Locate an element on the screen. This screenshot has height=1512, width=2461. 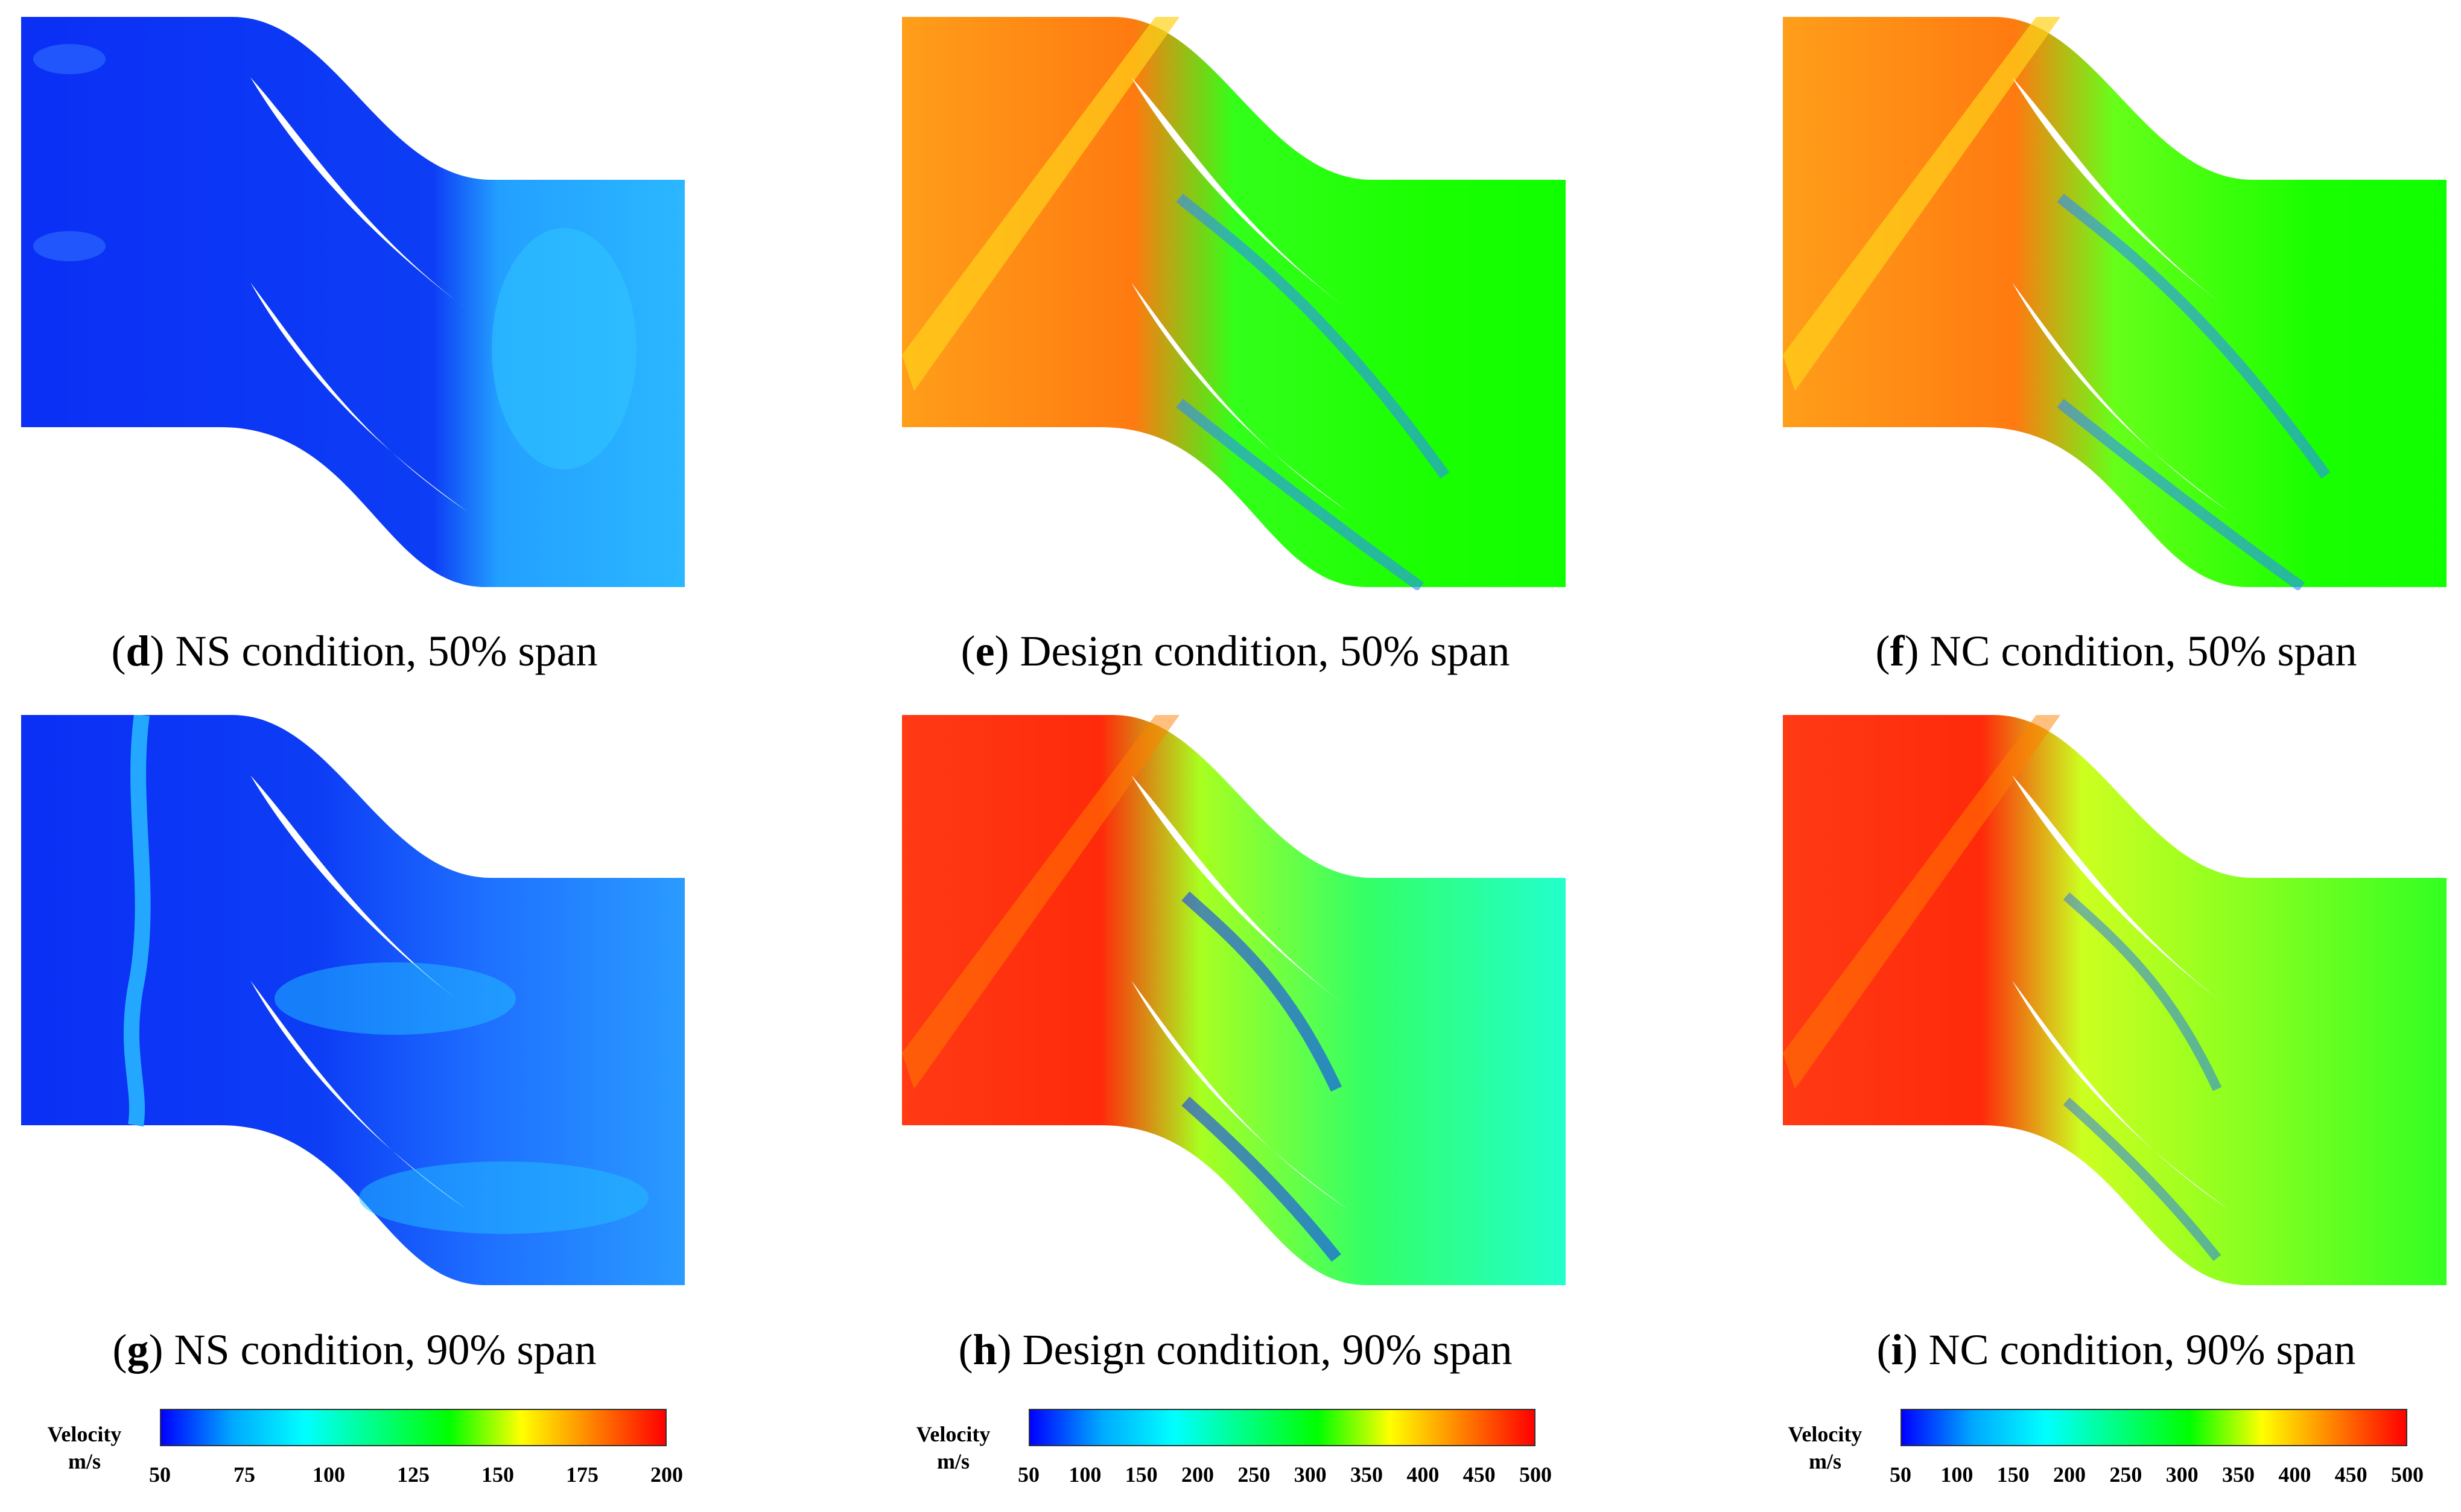
contour-plot-e is located at coordinates (1234, 303).